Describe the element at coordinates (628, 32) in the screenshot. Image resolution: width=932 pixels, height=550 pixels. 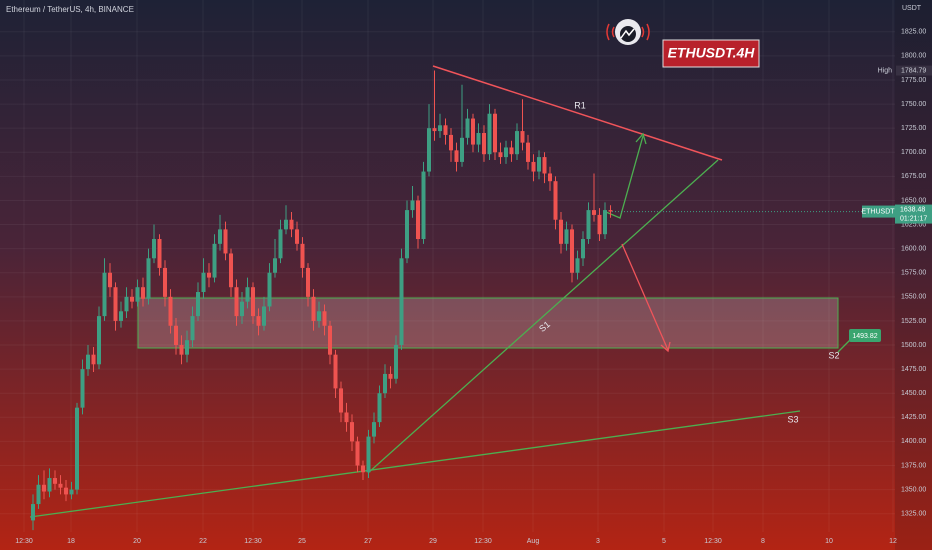
I see `logo` at that location.